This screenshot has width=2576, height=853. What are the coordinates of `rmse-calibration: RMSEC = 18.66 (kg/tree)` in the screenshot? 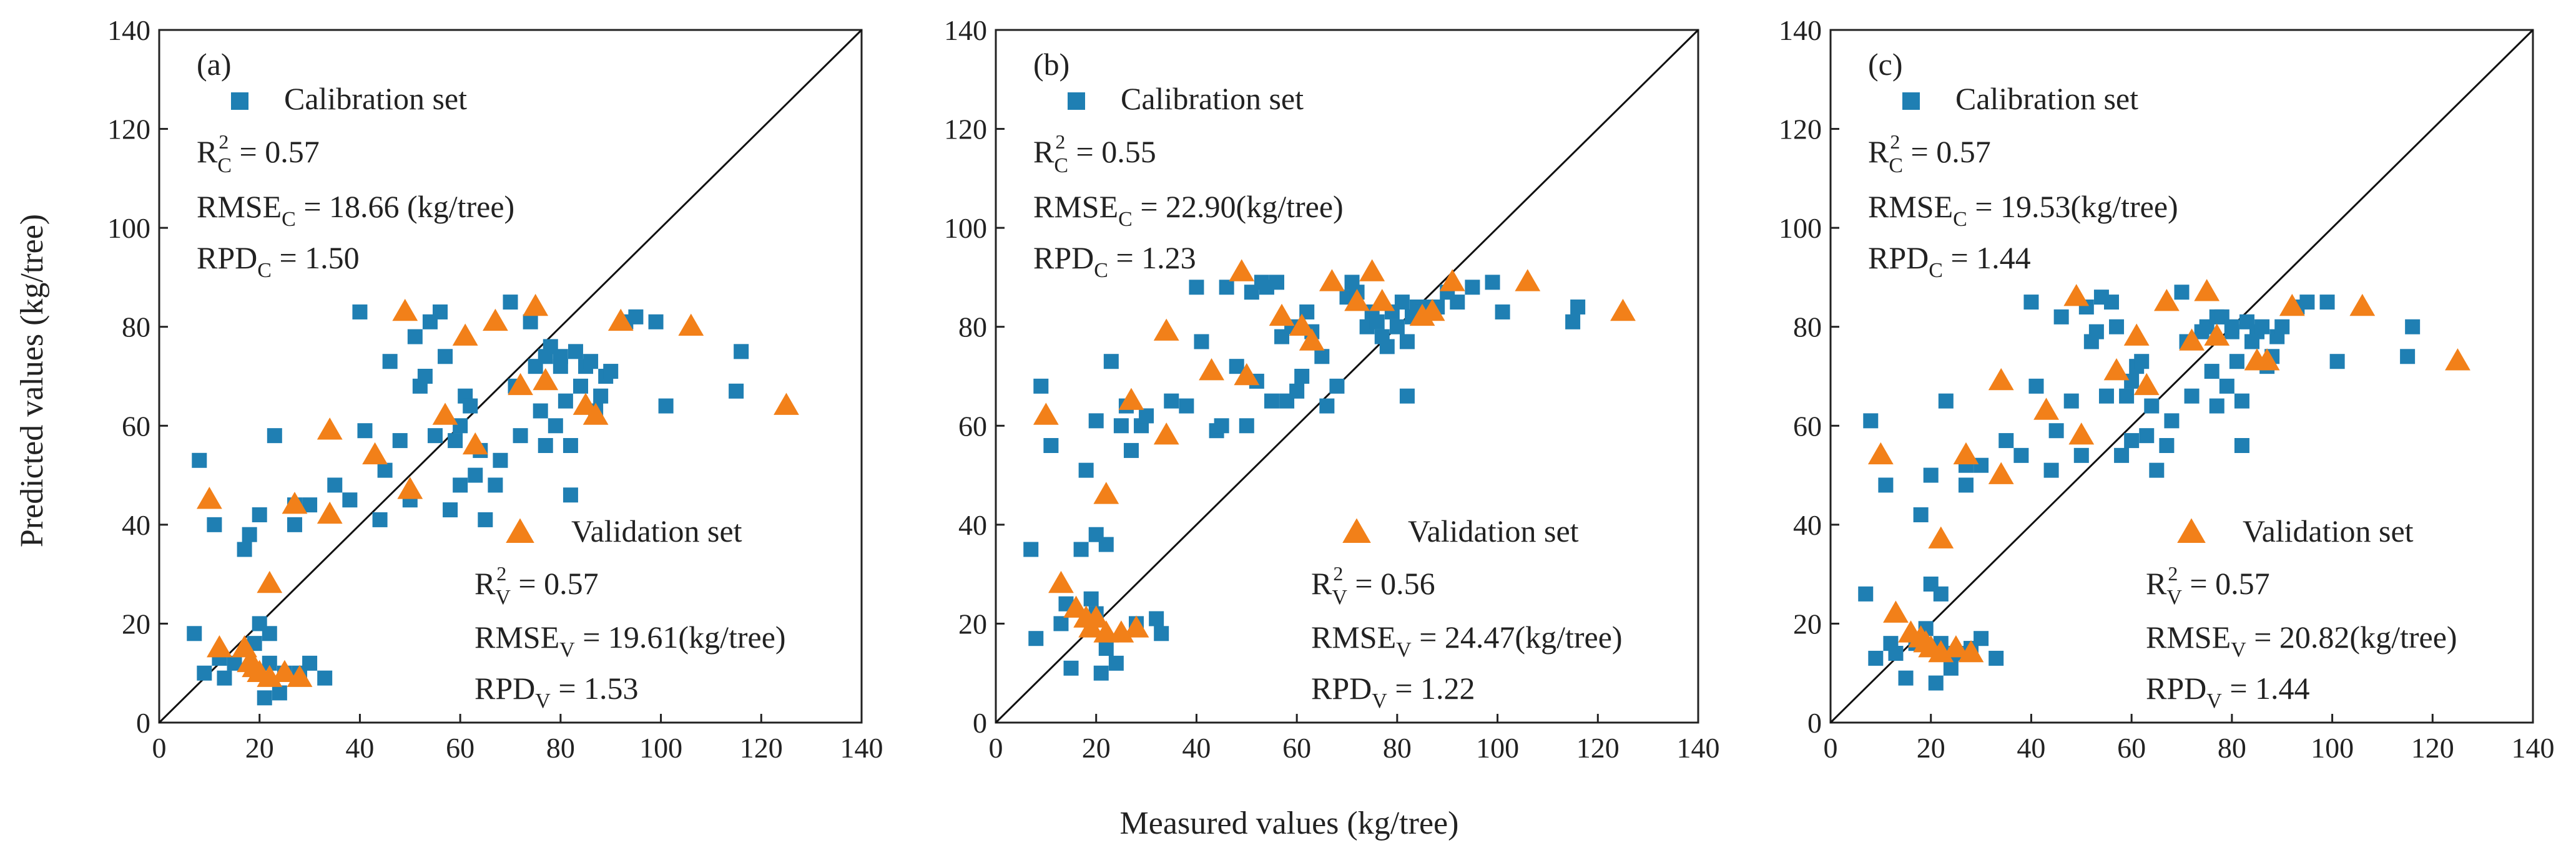 It's located at (355, 210).